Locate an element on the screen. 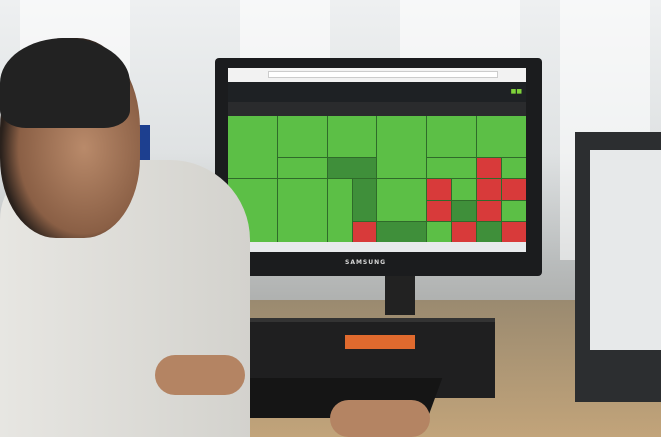  stock-treemap is located at coordinates (377, 179).